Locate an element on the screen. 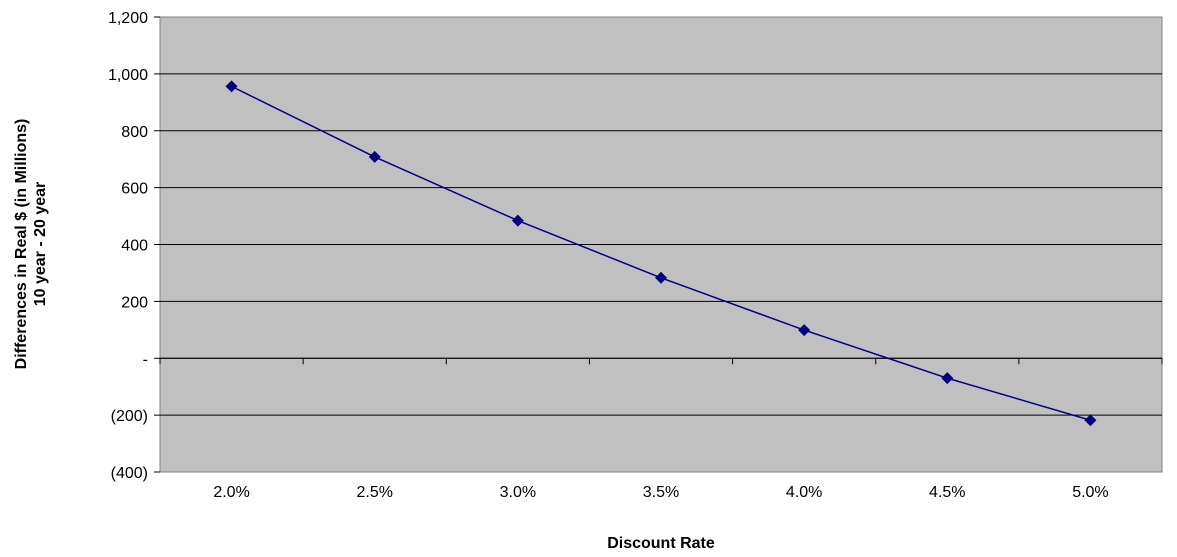 The height and width of the screenshot is (557, 1177). y-tick-label: 600 is located at coordinates (134, 189).